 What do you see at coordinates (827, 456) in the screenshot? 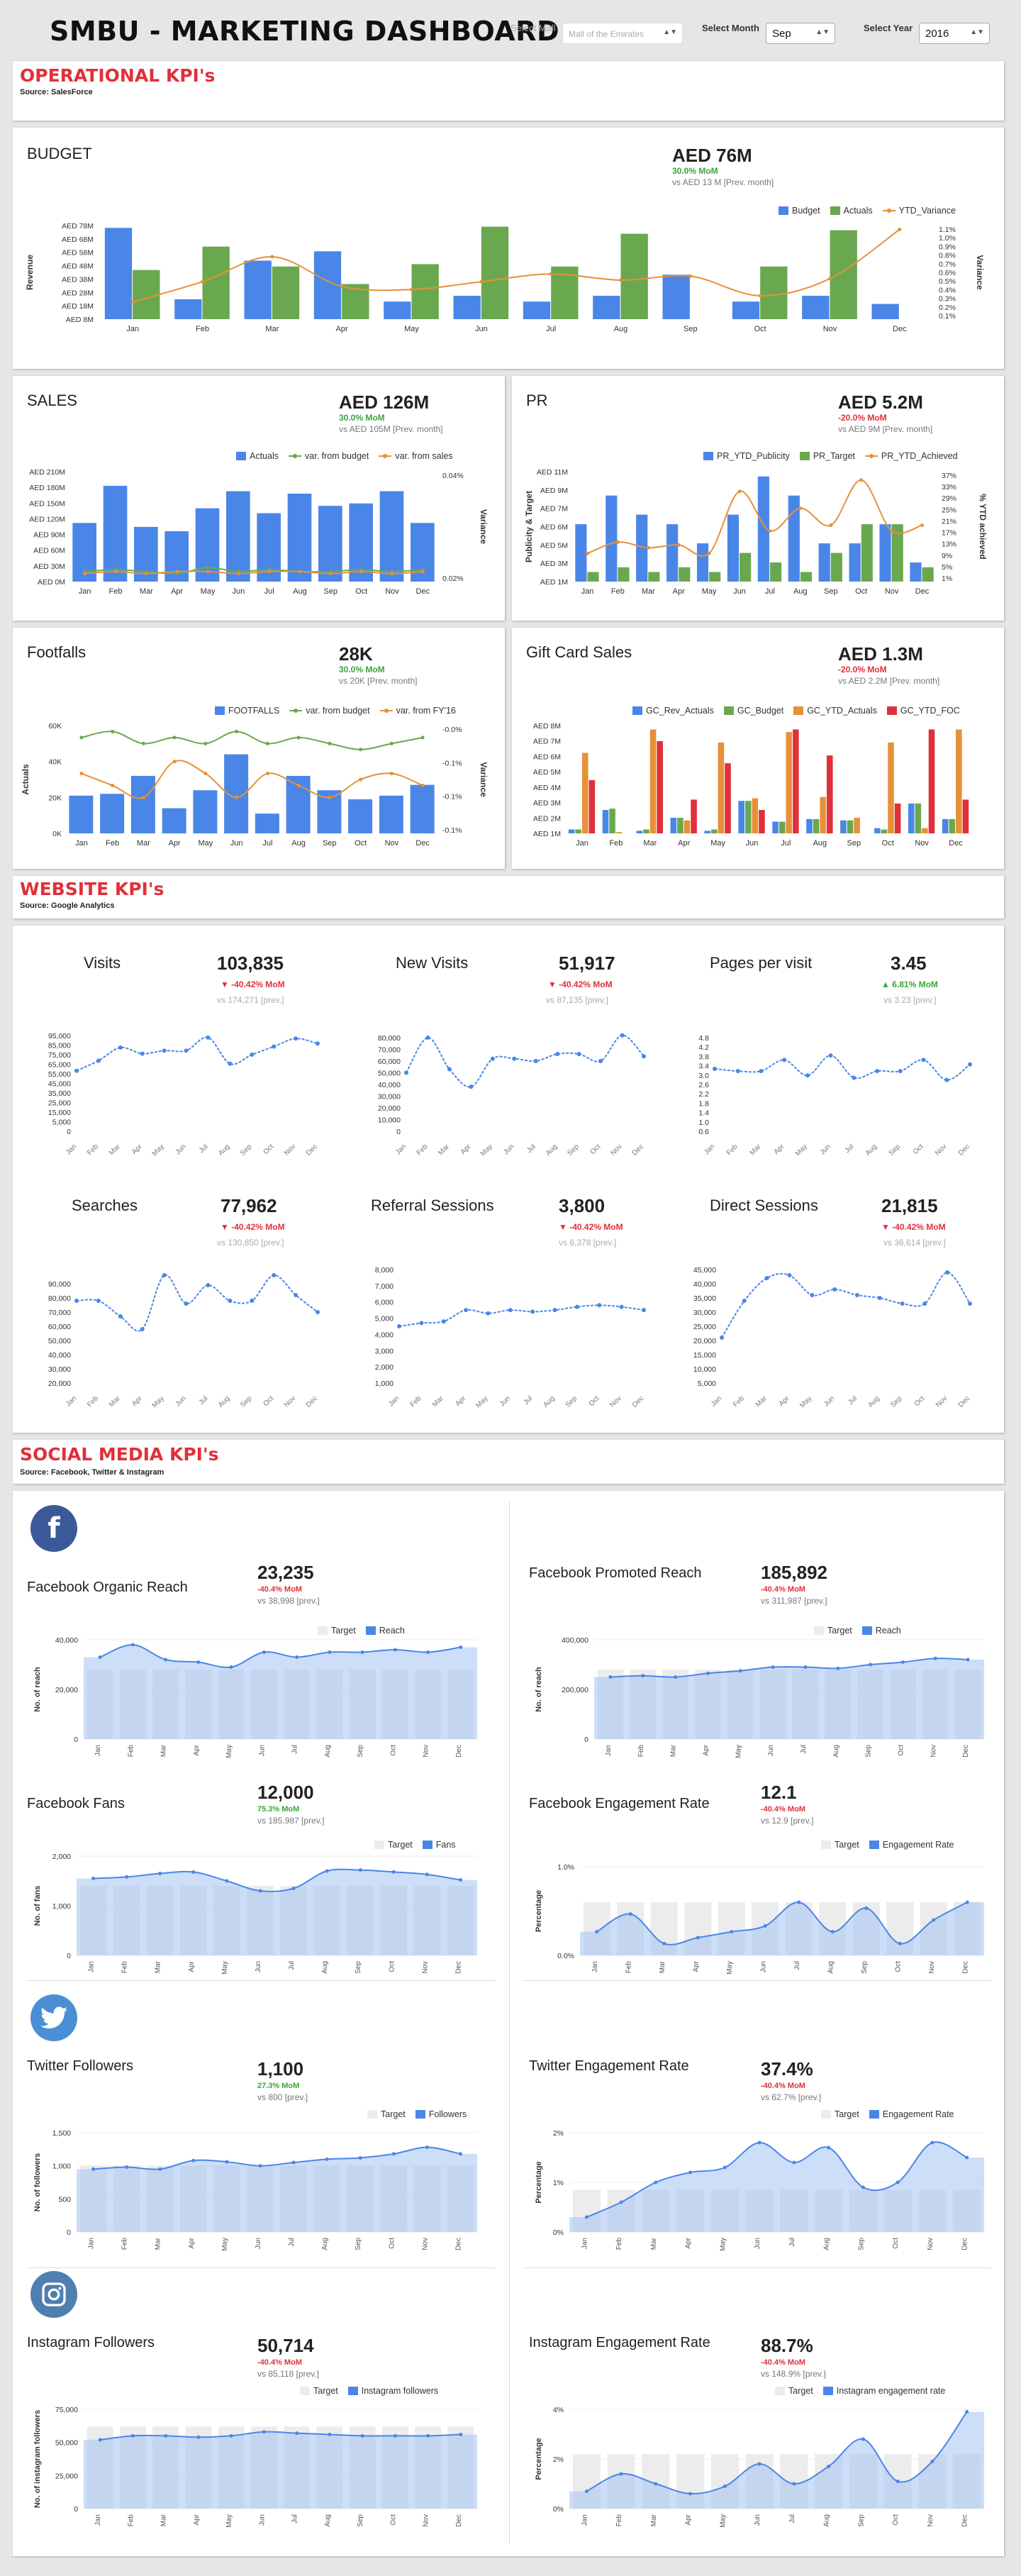
I see `legend-item: PR_Target` at bounding box center [827, 456].